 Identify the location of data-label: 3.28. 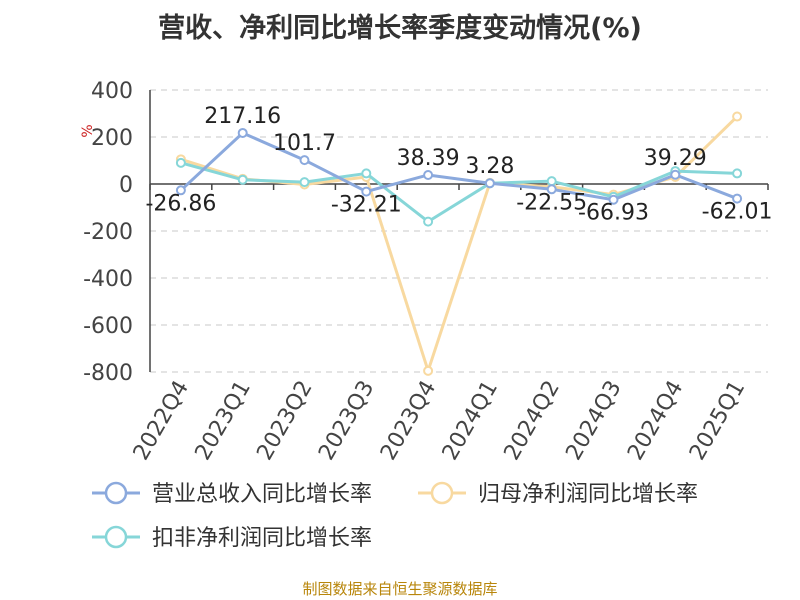
(489, 166).